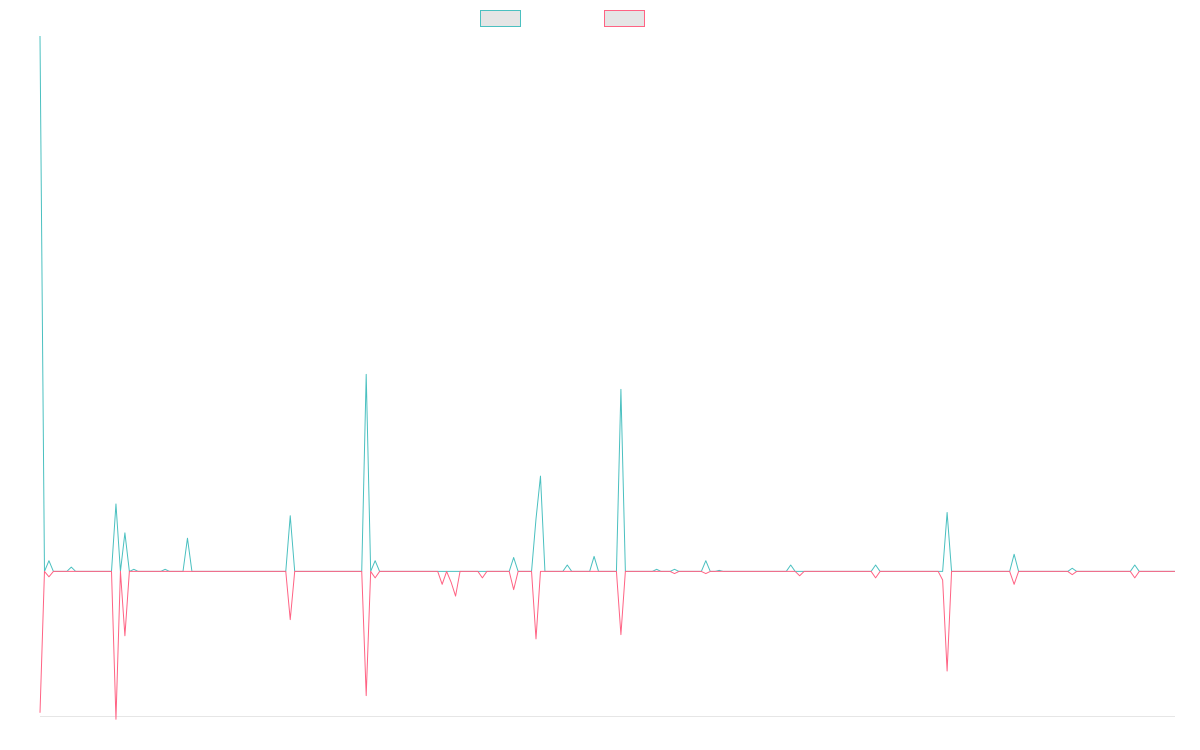  I want to click on legend, so click(562, 18).